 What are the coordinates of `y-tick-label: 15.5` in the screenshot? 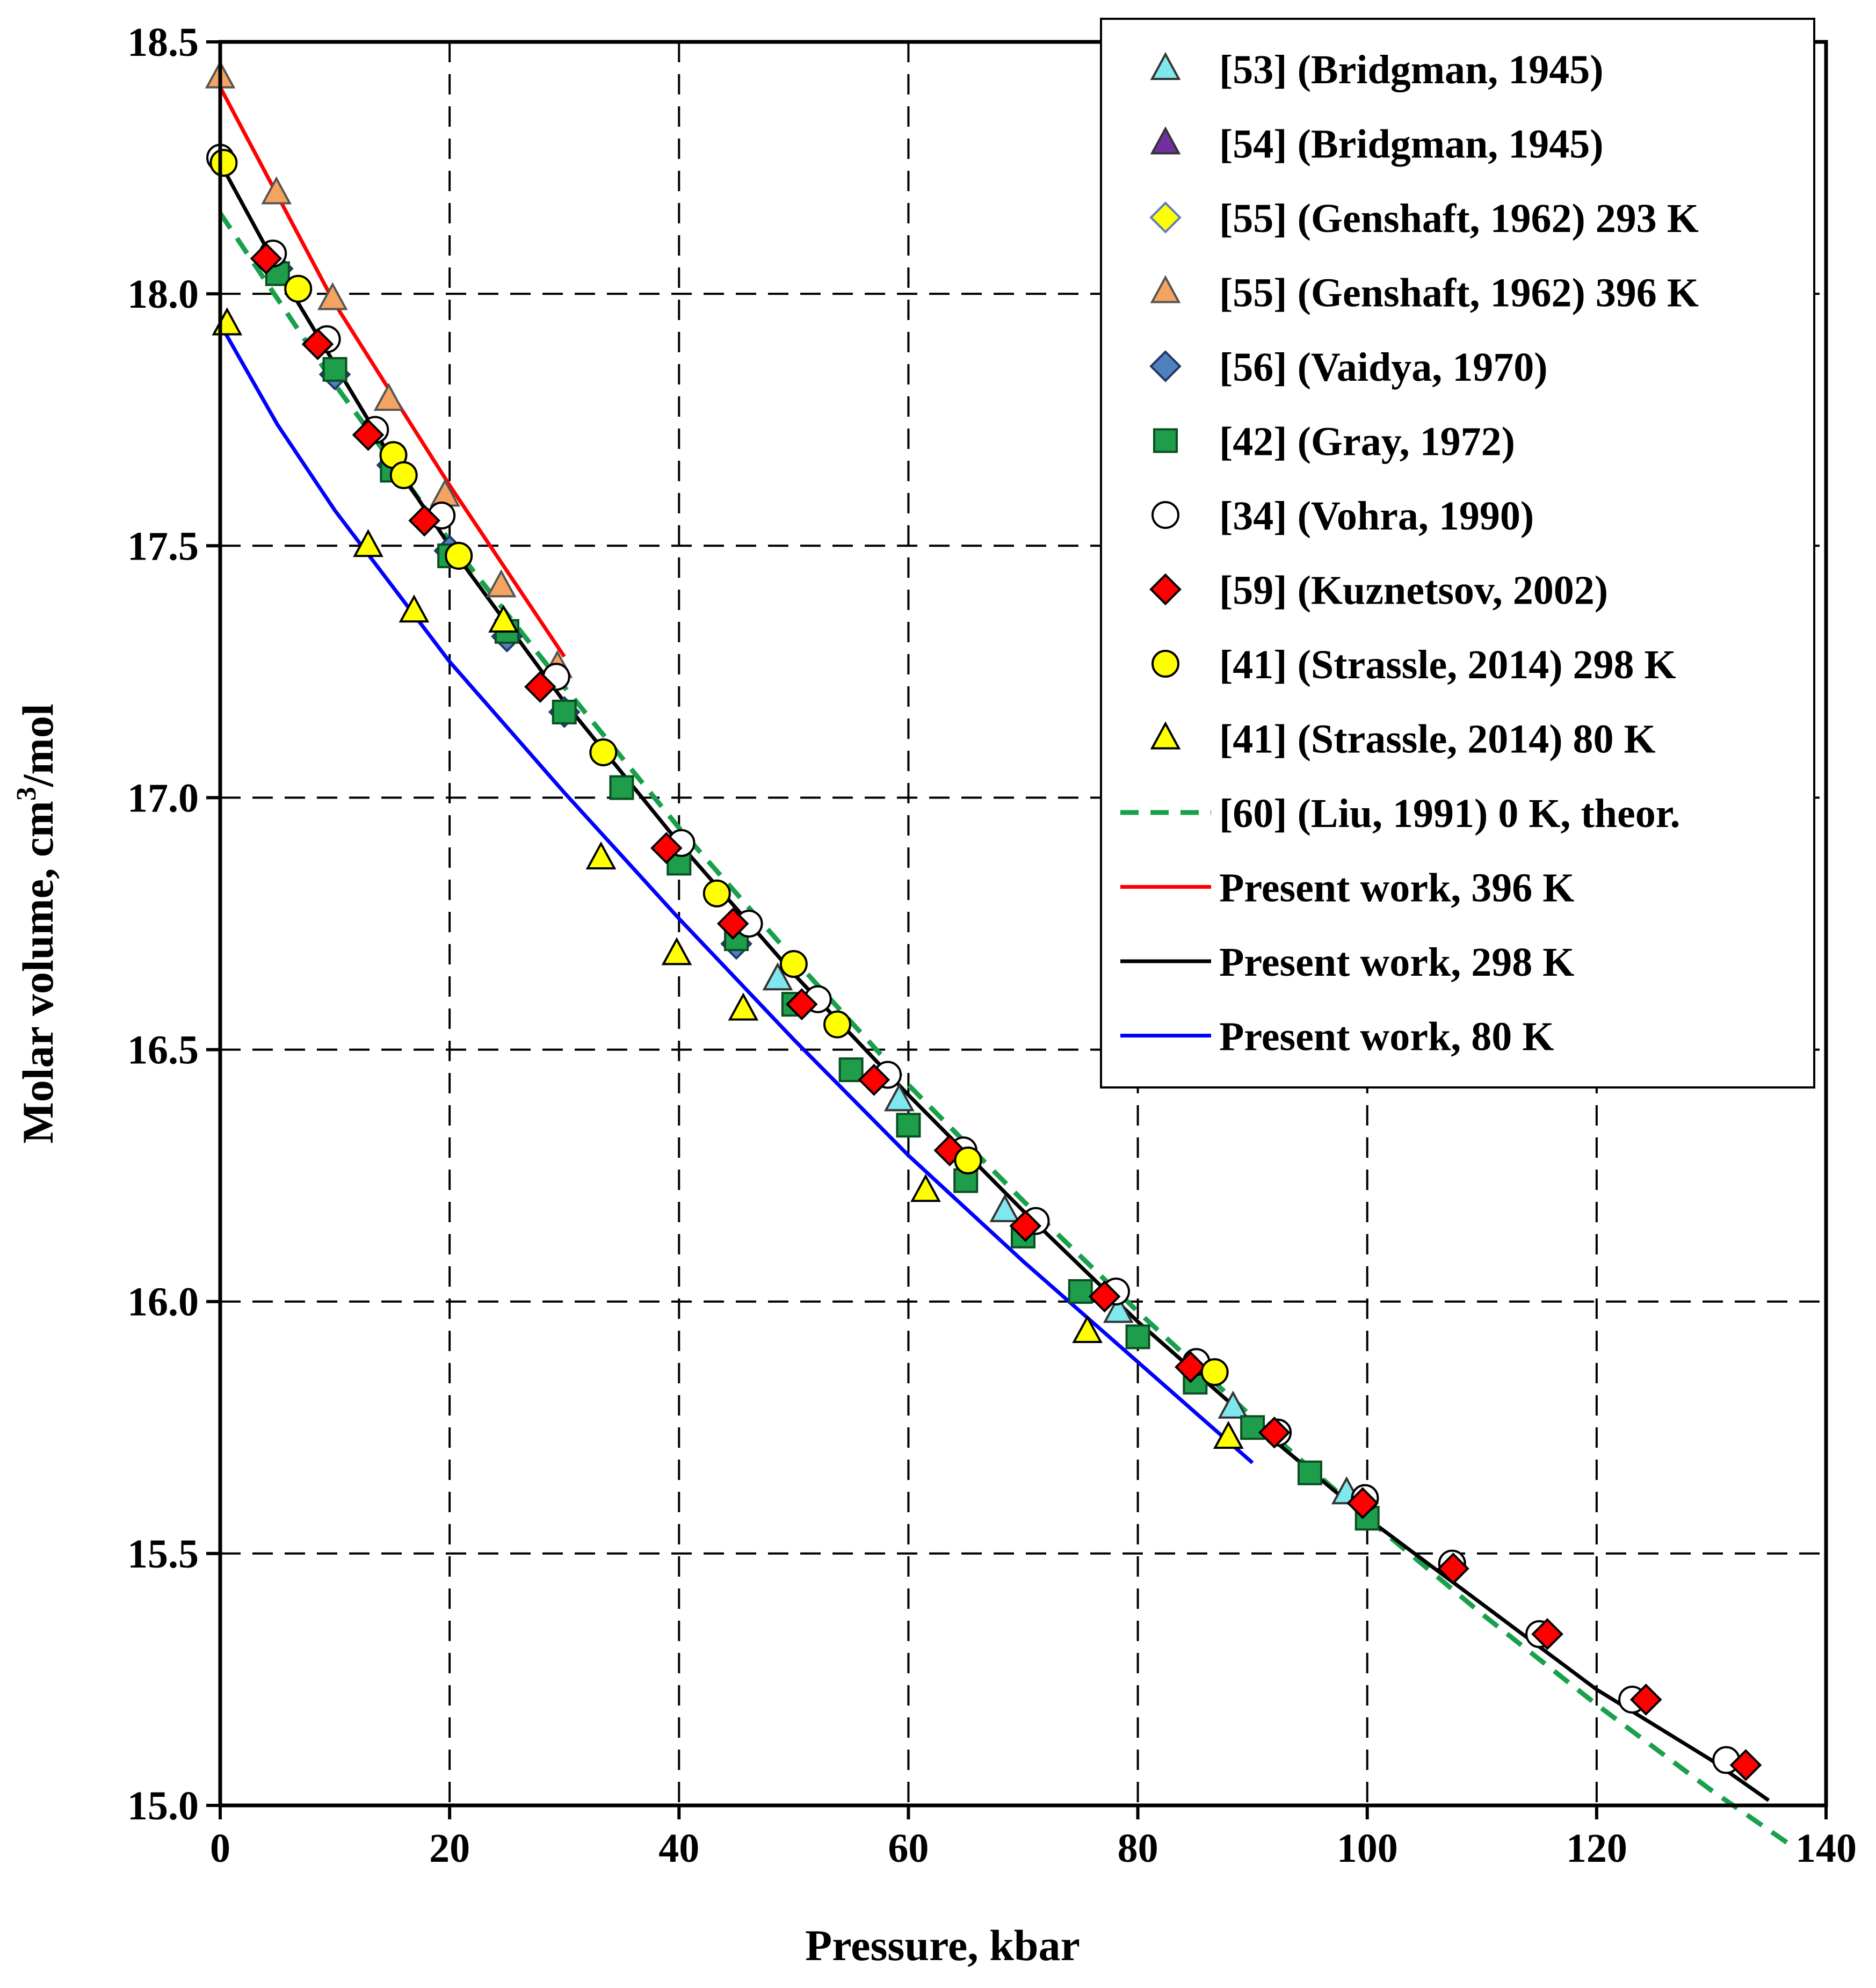 It's located at (163, 1554).